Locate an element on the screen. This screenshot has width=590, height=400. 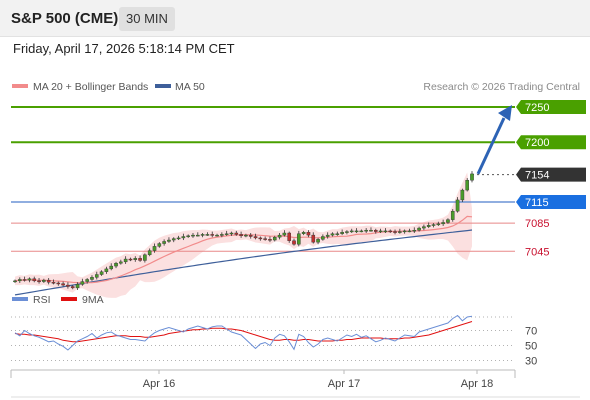
x-tick-label: Apr 16 is located at coordinates (159, 384).